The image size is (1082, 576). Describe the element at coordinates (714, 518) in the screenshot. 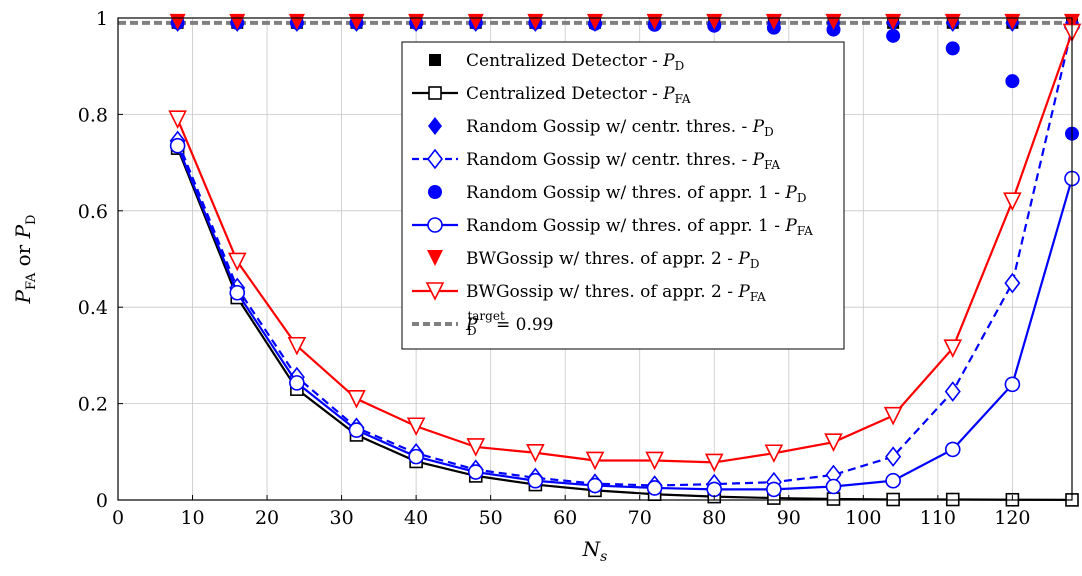

I see `x-tick-label-8: 80` at that location.